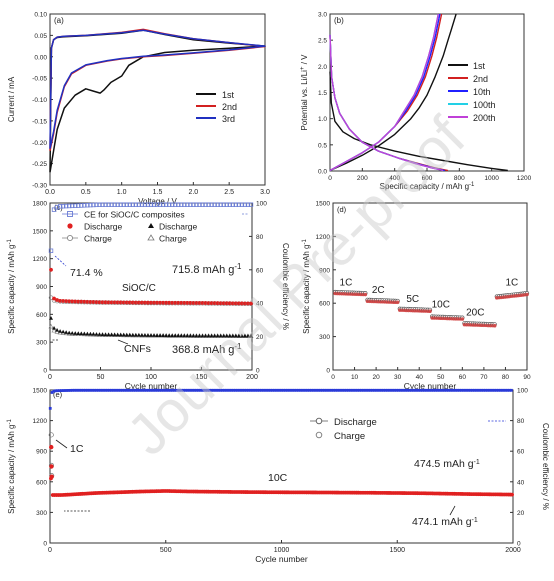  What do you see at coordinates (207, 269) in the screenshot?
I see `panel-c-sioc-final: 715.8 mAh g-1` at bounding box center [207, 269].